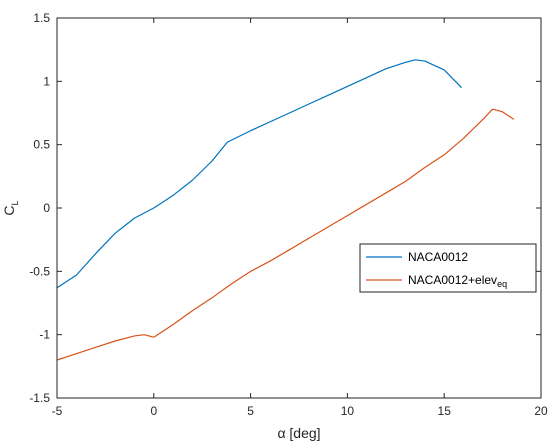  Describe the element at coordinates (39, 398) in the screenshot. I see `y-tick-label-0: -1.5` at that location.